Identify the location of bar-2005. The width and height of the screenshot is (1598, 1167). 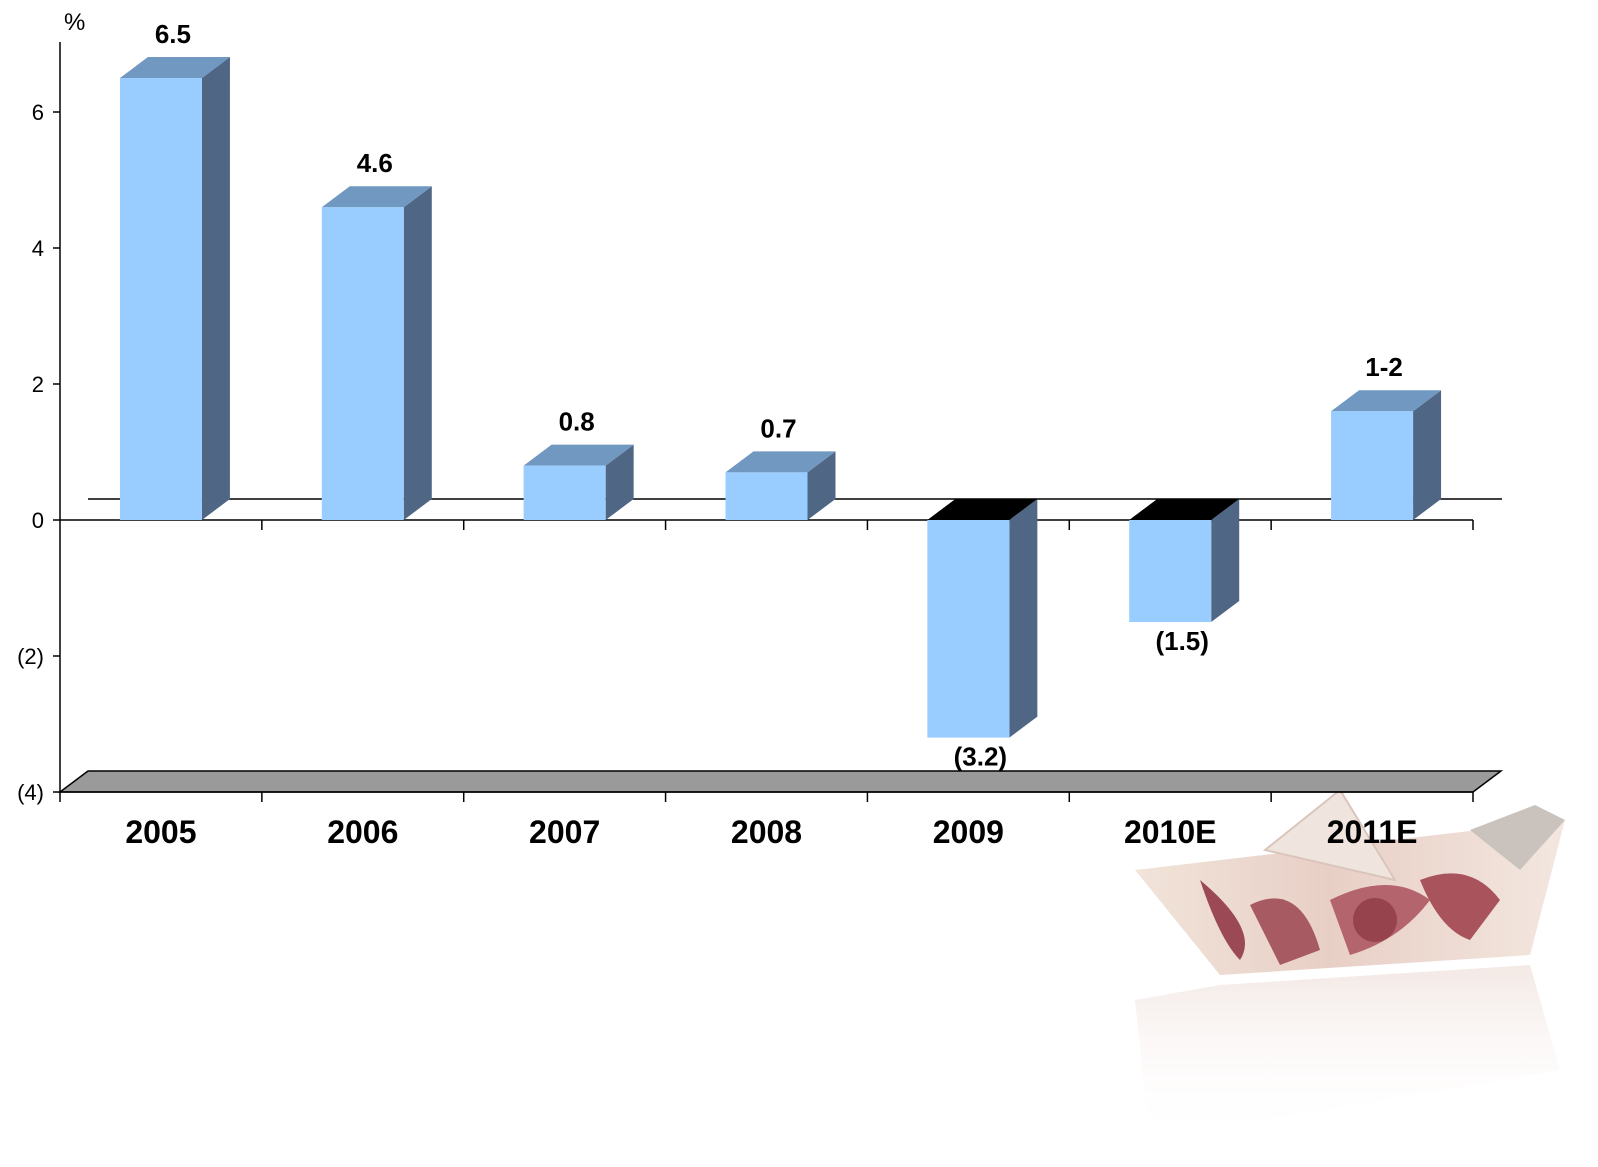
(174, 288).